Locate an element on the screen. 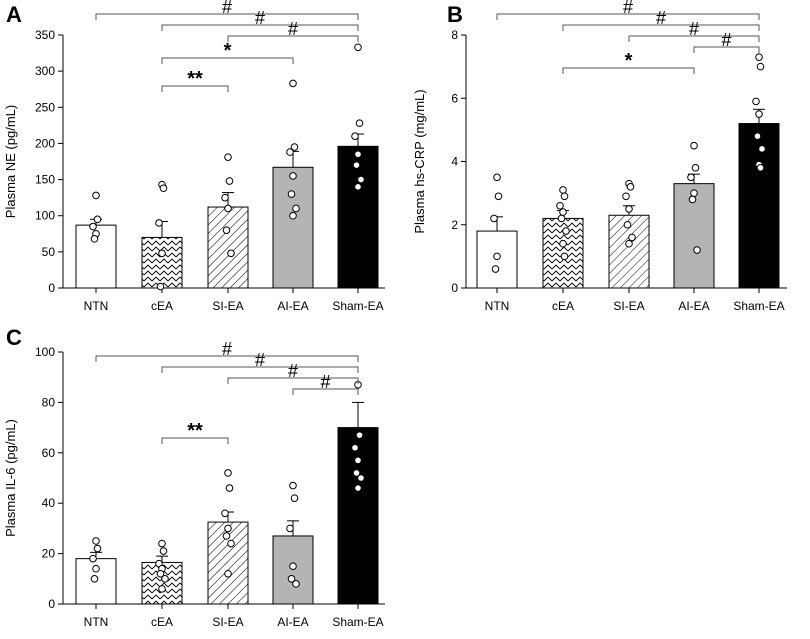  significance-label: * is located at coordinates (228, 51).